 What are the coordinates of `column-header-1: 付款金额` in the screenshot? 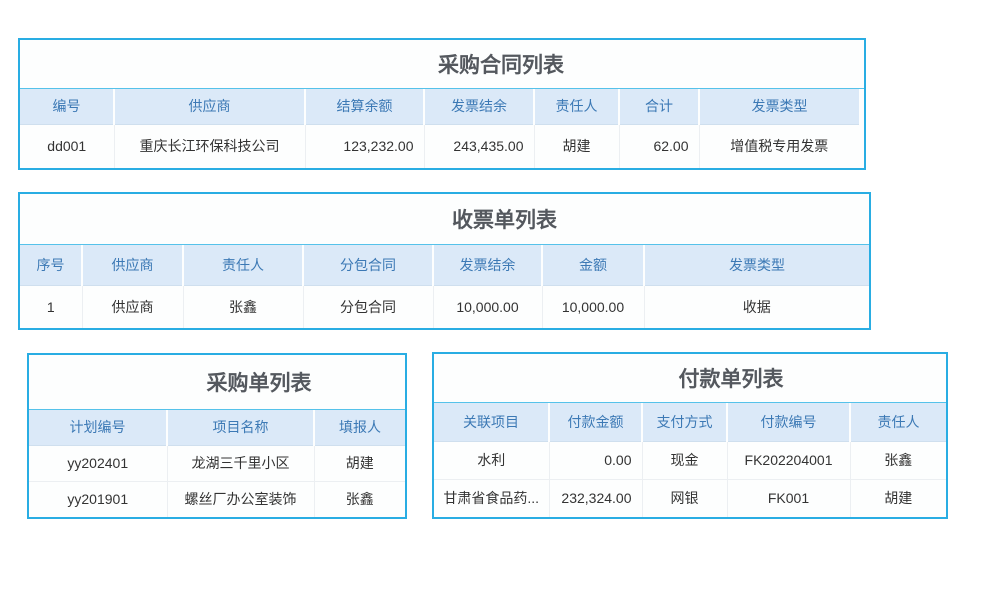 It's located at (596, 422).